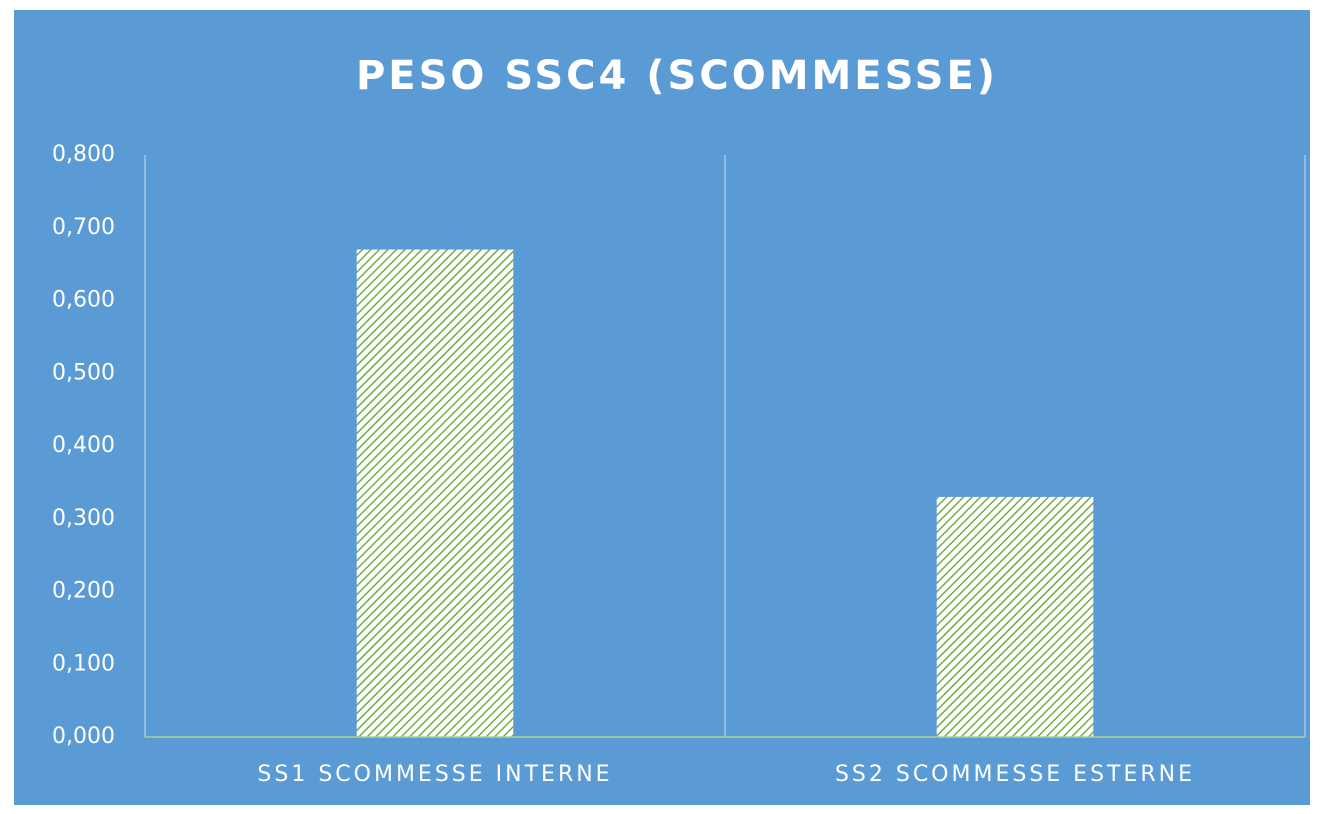  Describe the element at coordinates (83, 736) in the screenshot. I see `y-tick-label: 0,000` at that location.